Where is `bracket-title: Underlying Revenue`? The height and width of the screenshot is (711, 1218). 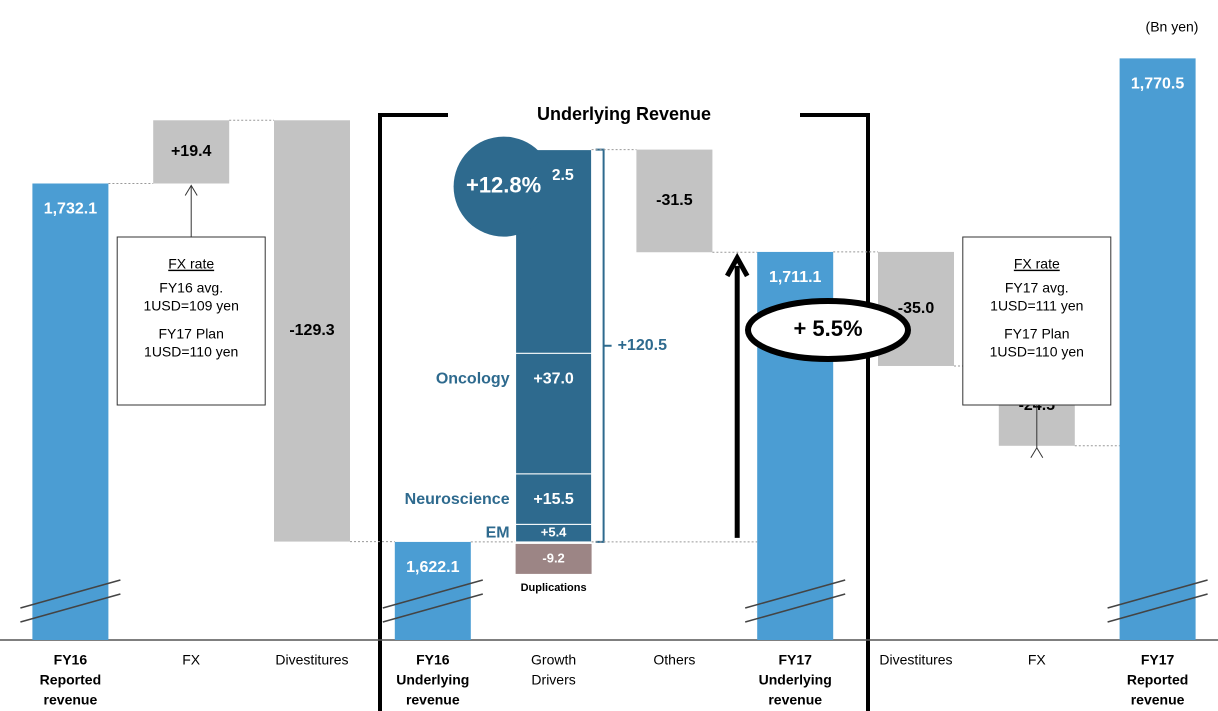 bracket-title: Underlying Revenue is located at coordinates (624, 114).